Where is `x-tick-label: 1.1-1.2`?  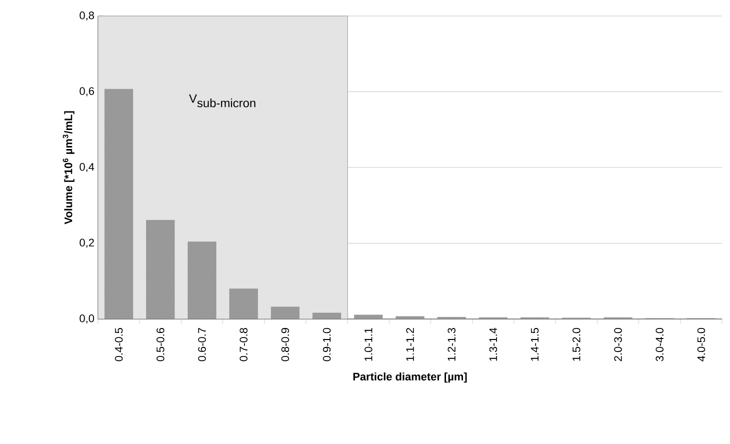 x-tick-label: 1.1-1.2 is located at coordinates (410, 344).